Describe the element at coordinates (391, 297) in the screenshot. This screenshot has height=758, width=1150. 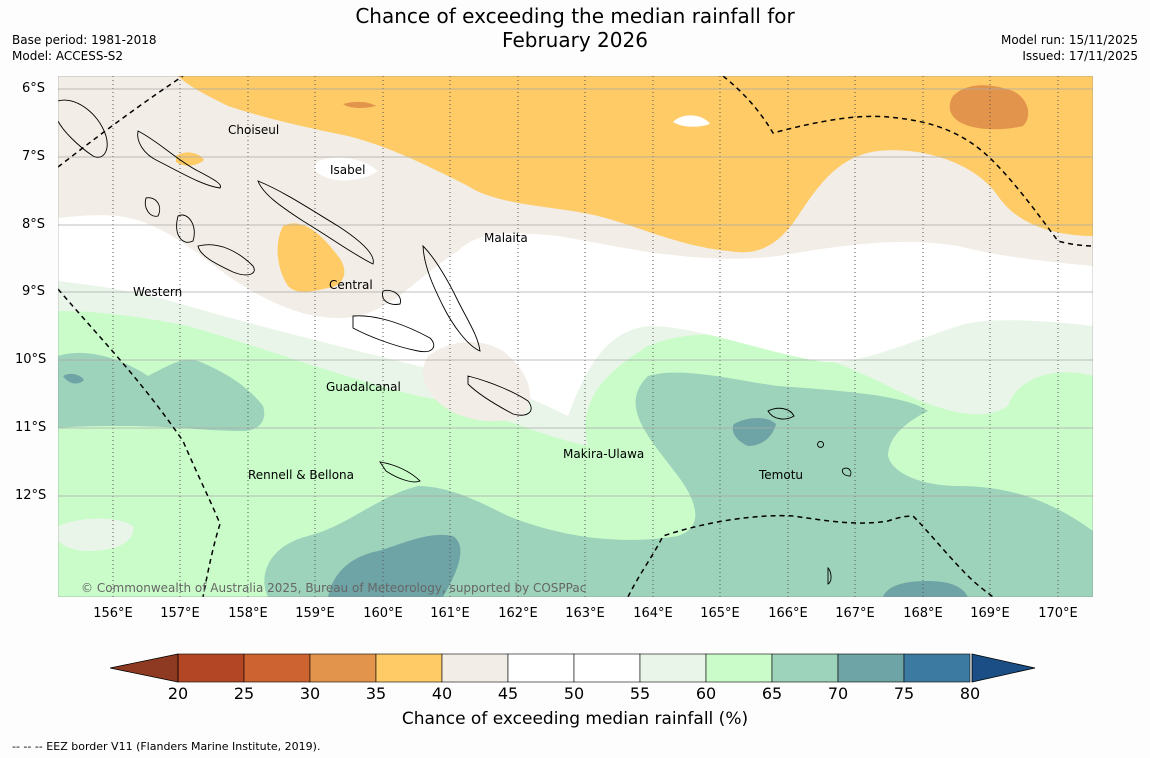
I see `central-outline` at that location.